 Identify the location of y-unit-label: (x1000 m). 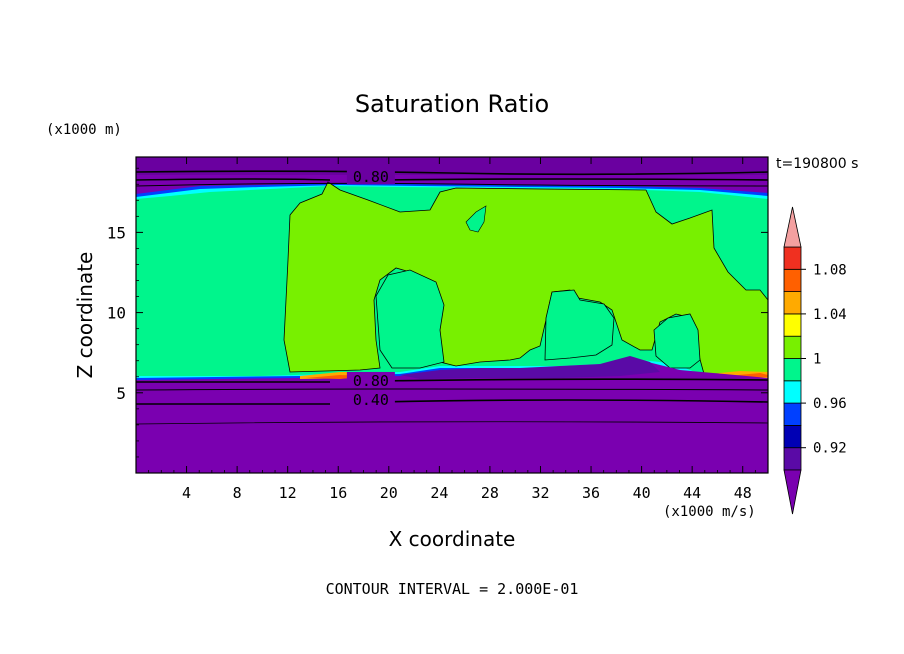
(84, 130).